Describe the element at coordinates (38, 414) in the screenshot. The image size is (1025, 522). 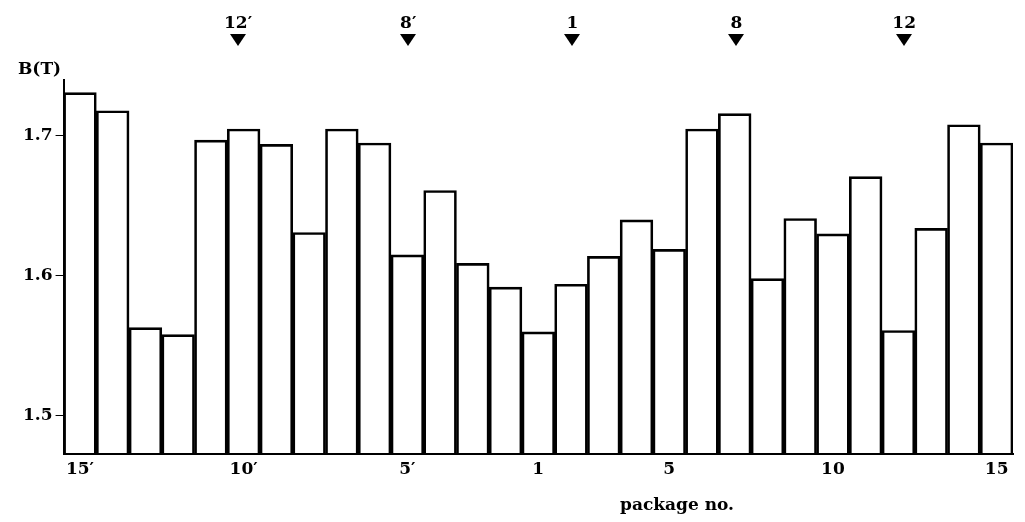
I see `y-tick-label: 1.5` at that location.